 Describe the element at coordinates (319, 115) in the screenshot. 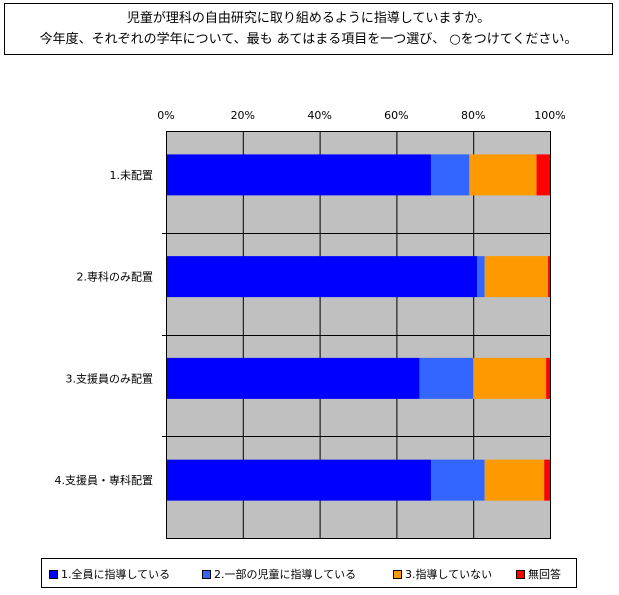

I see `x-tick-label: 40%` at that location.